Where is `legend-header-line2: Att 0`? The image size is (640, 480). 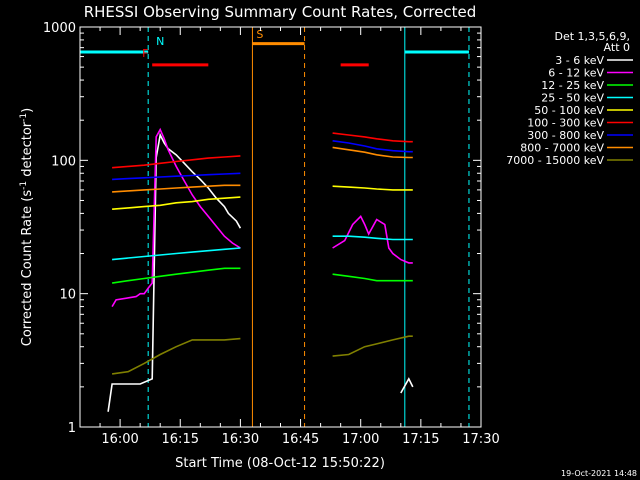 legend-header-line2: Att 0 is located at coordinates (617, 47).